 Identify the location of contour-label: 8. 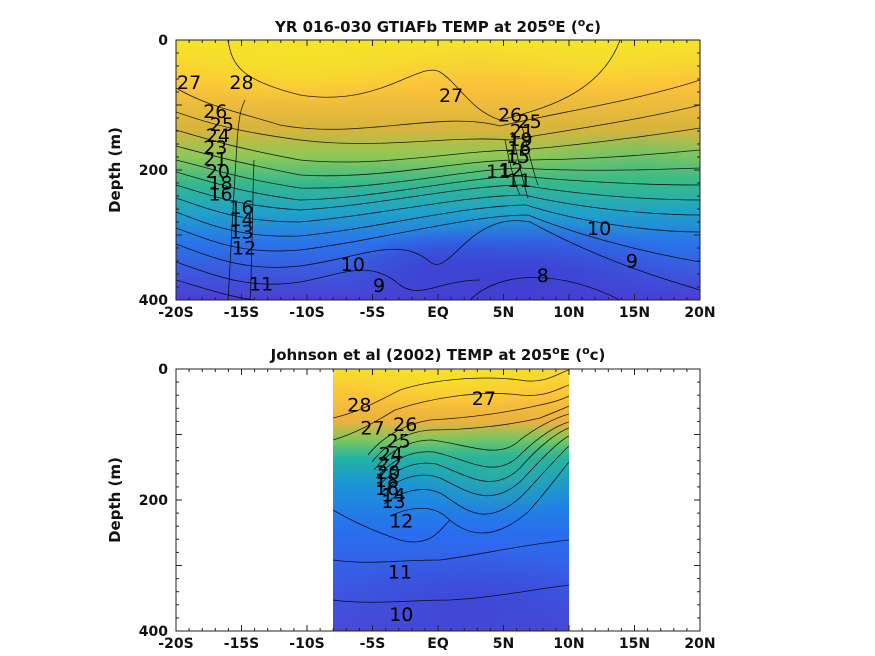
(543, 276).